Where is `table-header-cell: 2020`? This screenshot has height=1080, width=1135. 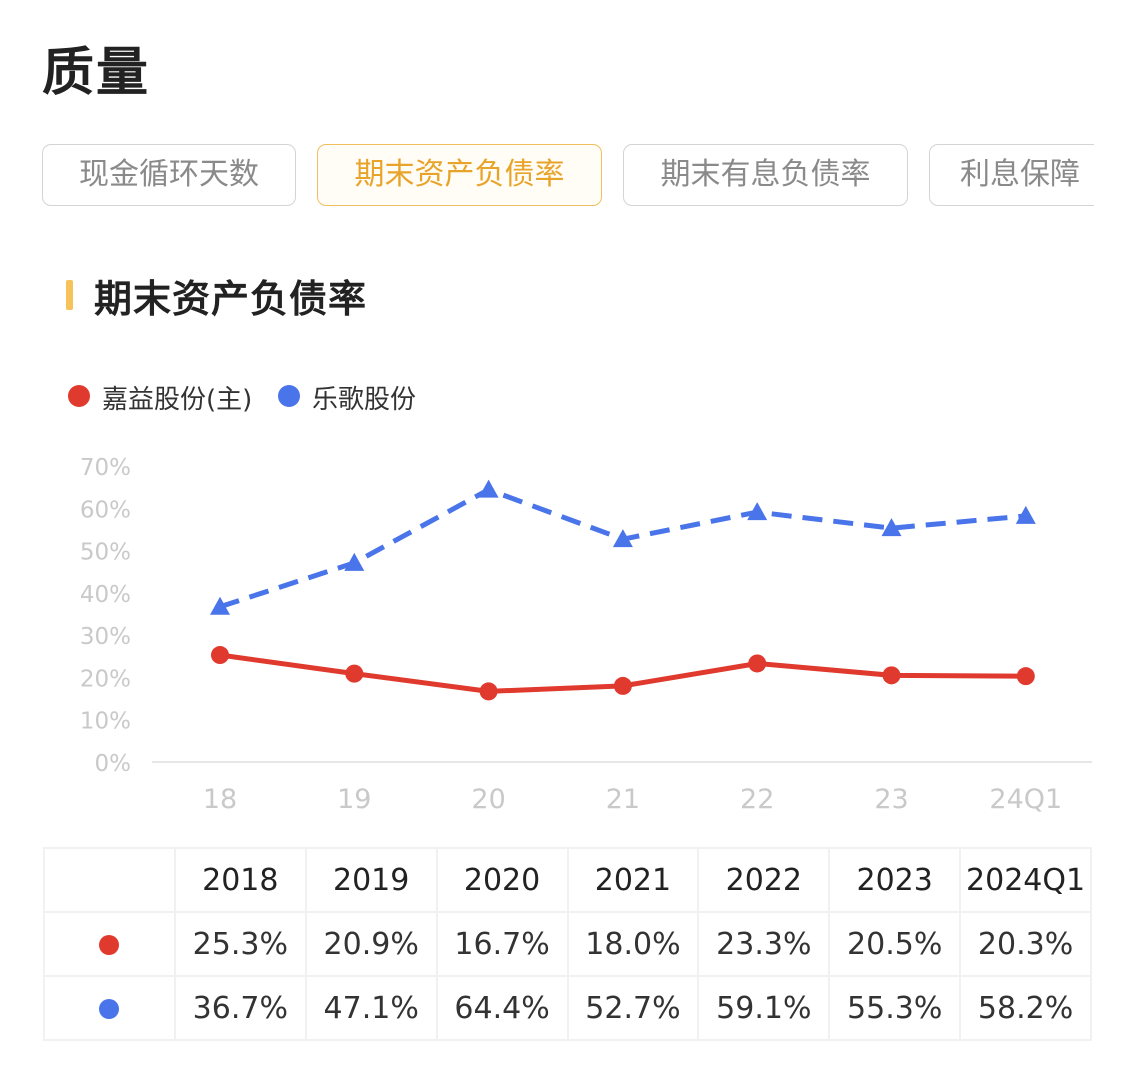 table-header-cell: 2020 is located at coordinates (502, 880).